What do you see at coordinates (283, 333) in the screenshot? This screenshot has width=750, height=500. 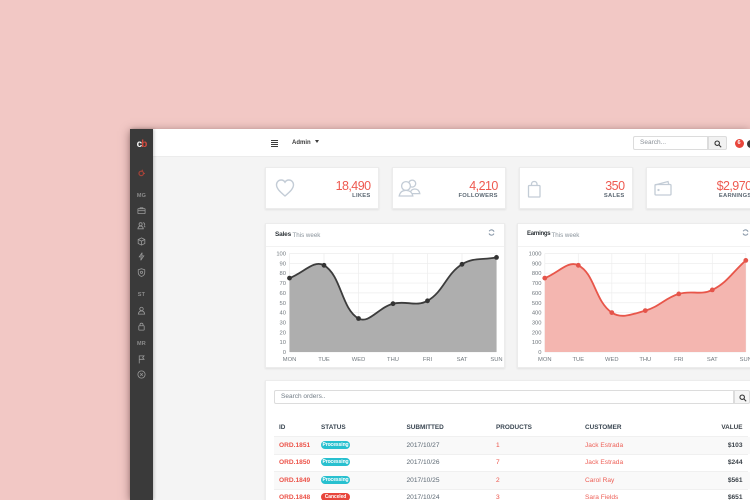 I see `svg-text: 20` at bounding box center [283, 333].